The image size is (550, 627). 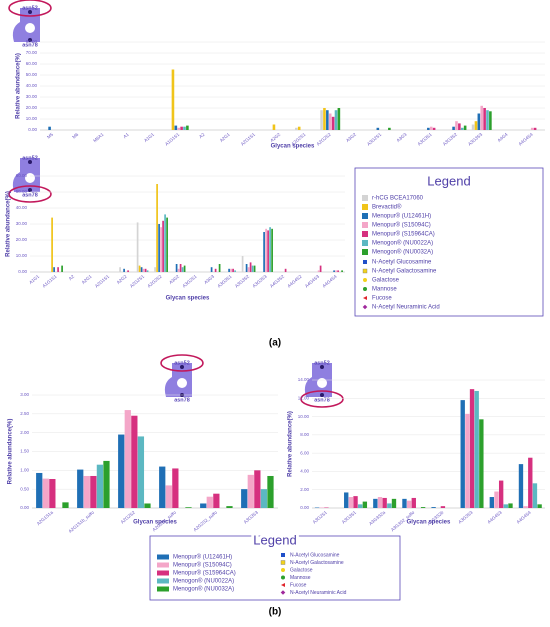 I want to click on y-tick-label: 0.50, so click(x=24, y=488).